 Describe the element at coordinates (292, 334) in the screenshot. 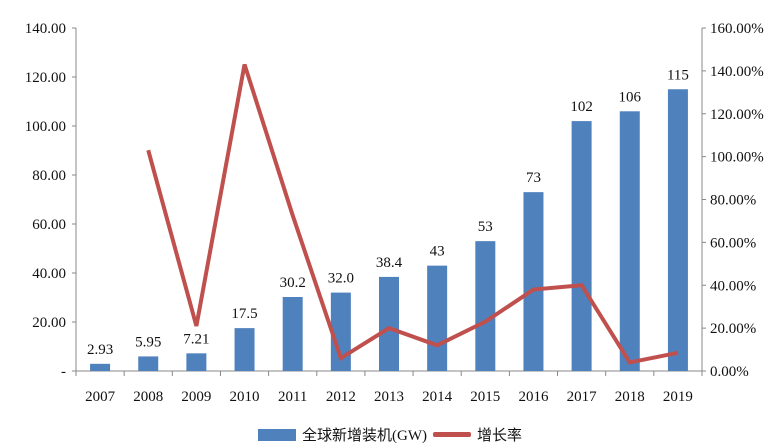

I see `bar-2011` at that location.